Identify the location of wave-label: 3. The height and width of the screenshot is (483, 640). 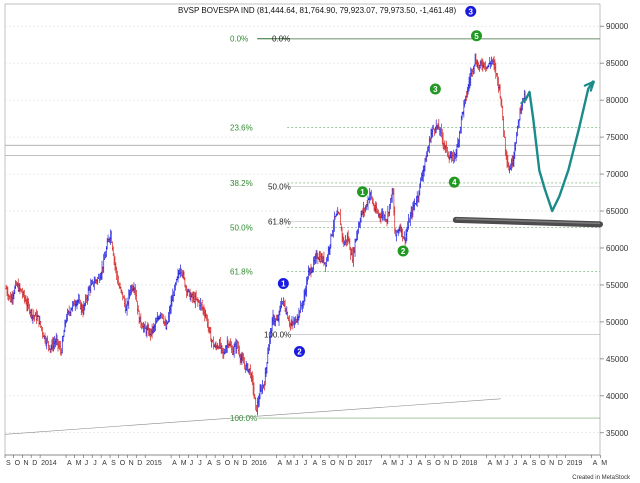
(471, 11).